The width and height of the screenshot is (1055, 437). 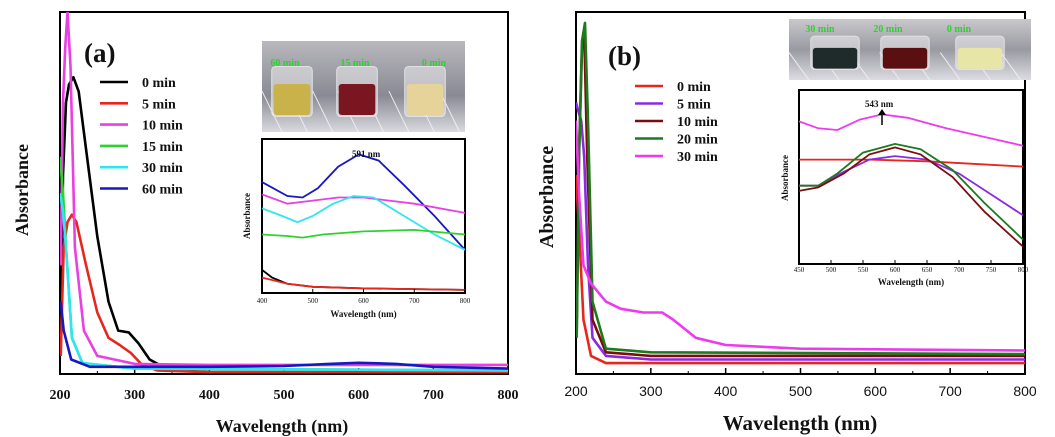 What do you see at coordinates (162, 190) in the screenshot?
I see `legend-label: 60 min` at bounding box center [162, 190].